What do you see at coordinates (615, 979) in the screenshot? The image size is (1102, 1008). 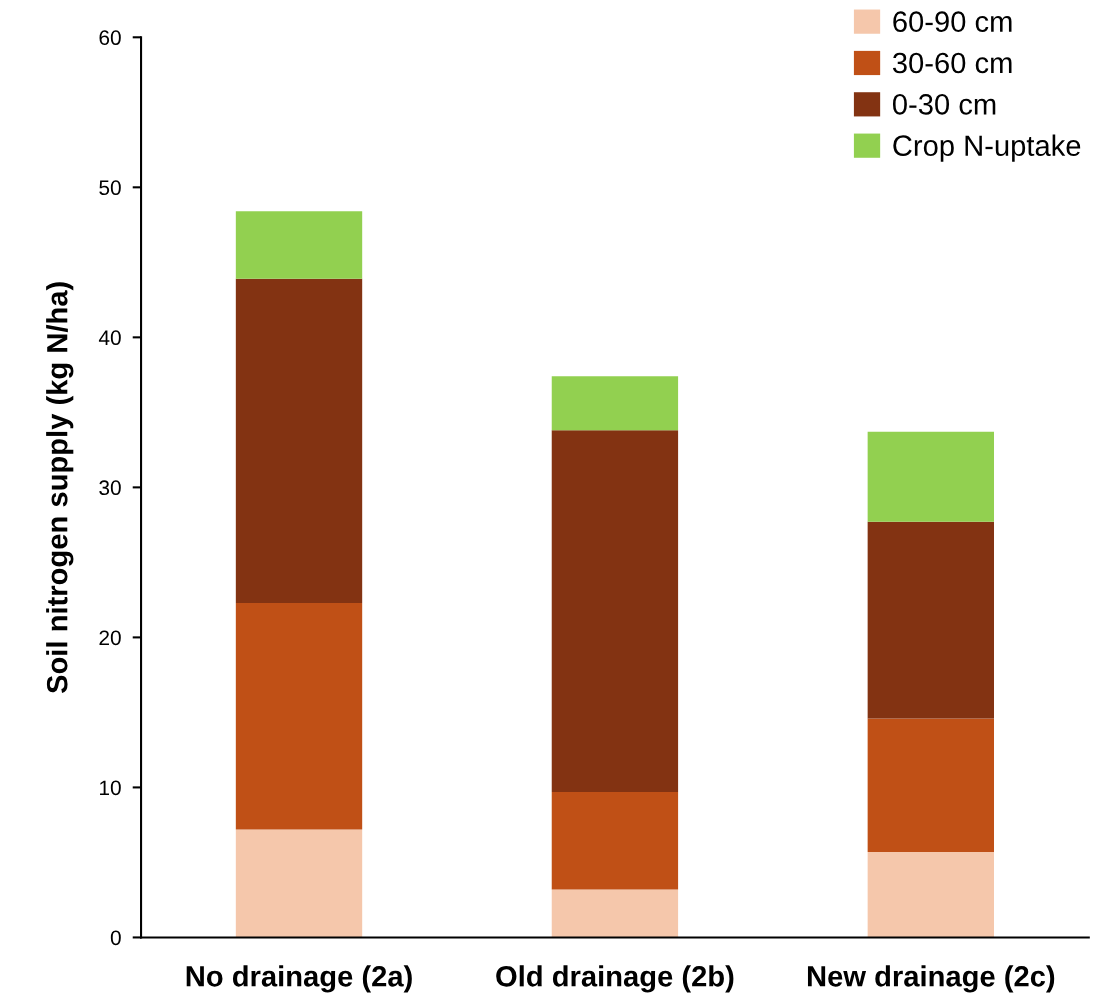 I see `x-tick-label: Old drainage (2b)` at bounding box center [615, 979].